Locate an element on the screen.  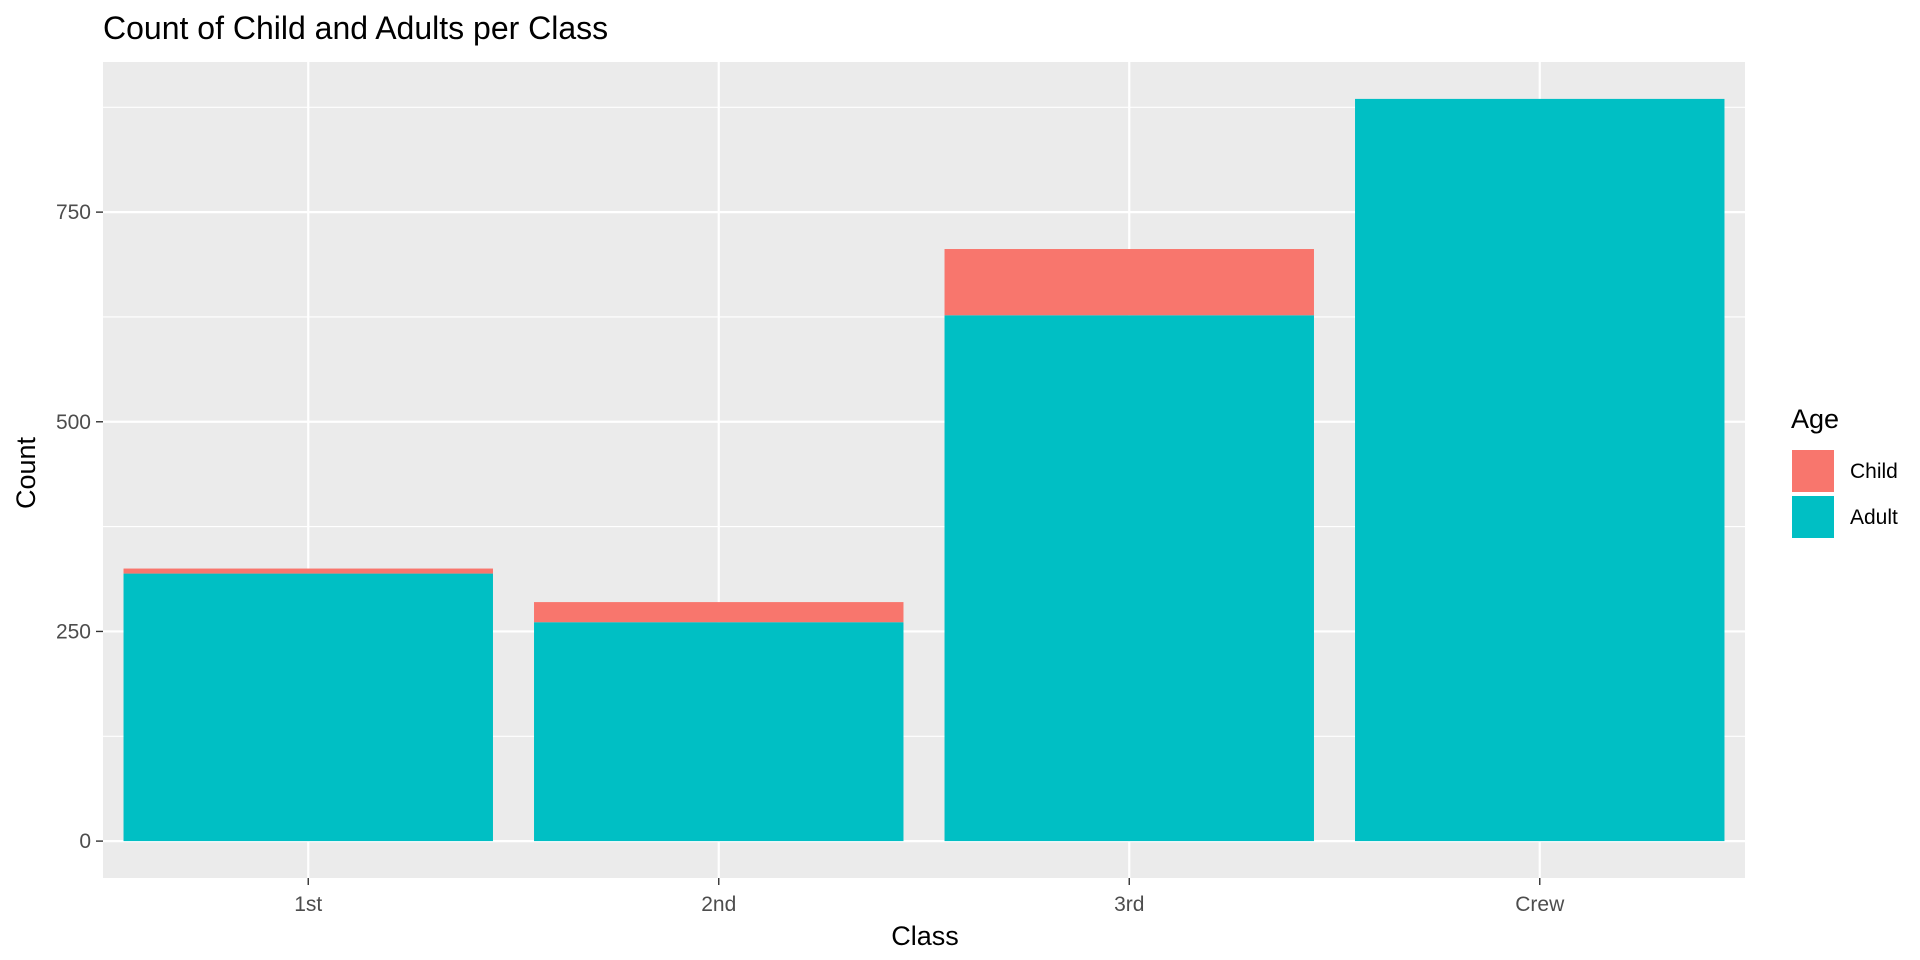
y-tick-label: 0 is located at coordinates (85, 841).